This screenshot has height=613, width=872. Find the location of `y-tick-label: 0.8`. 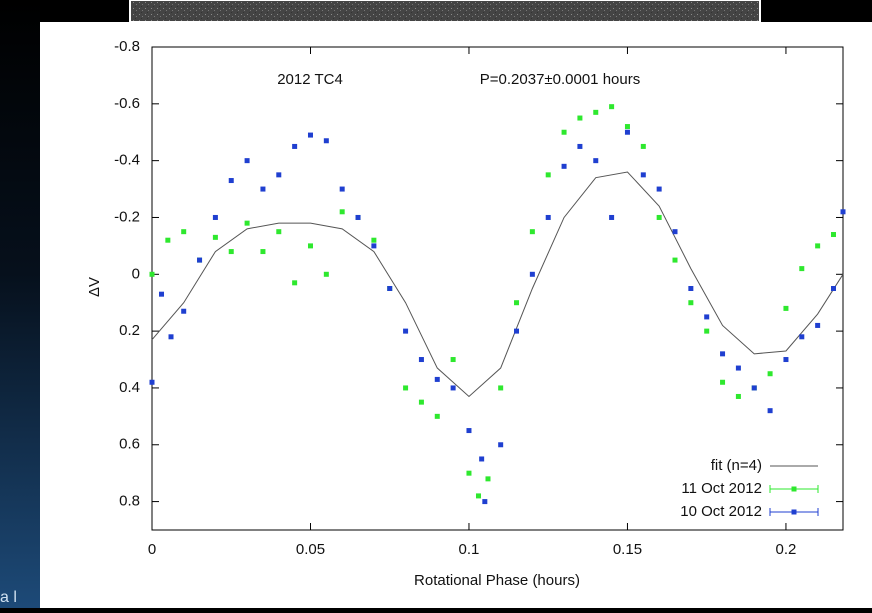

y-tick-label: 0.8 is located at coordinates (129, 501).